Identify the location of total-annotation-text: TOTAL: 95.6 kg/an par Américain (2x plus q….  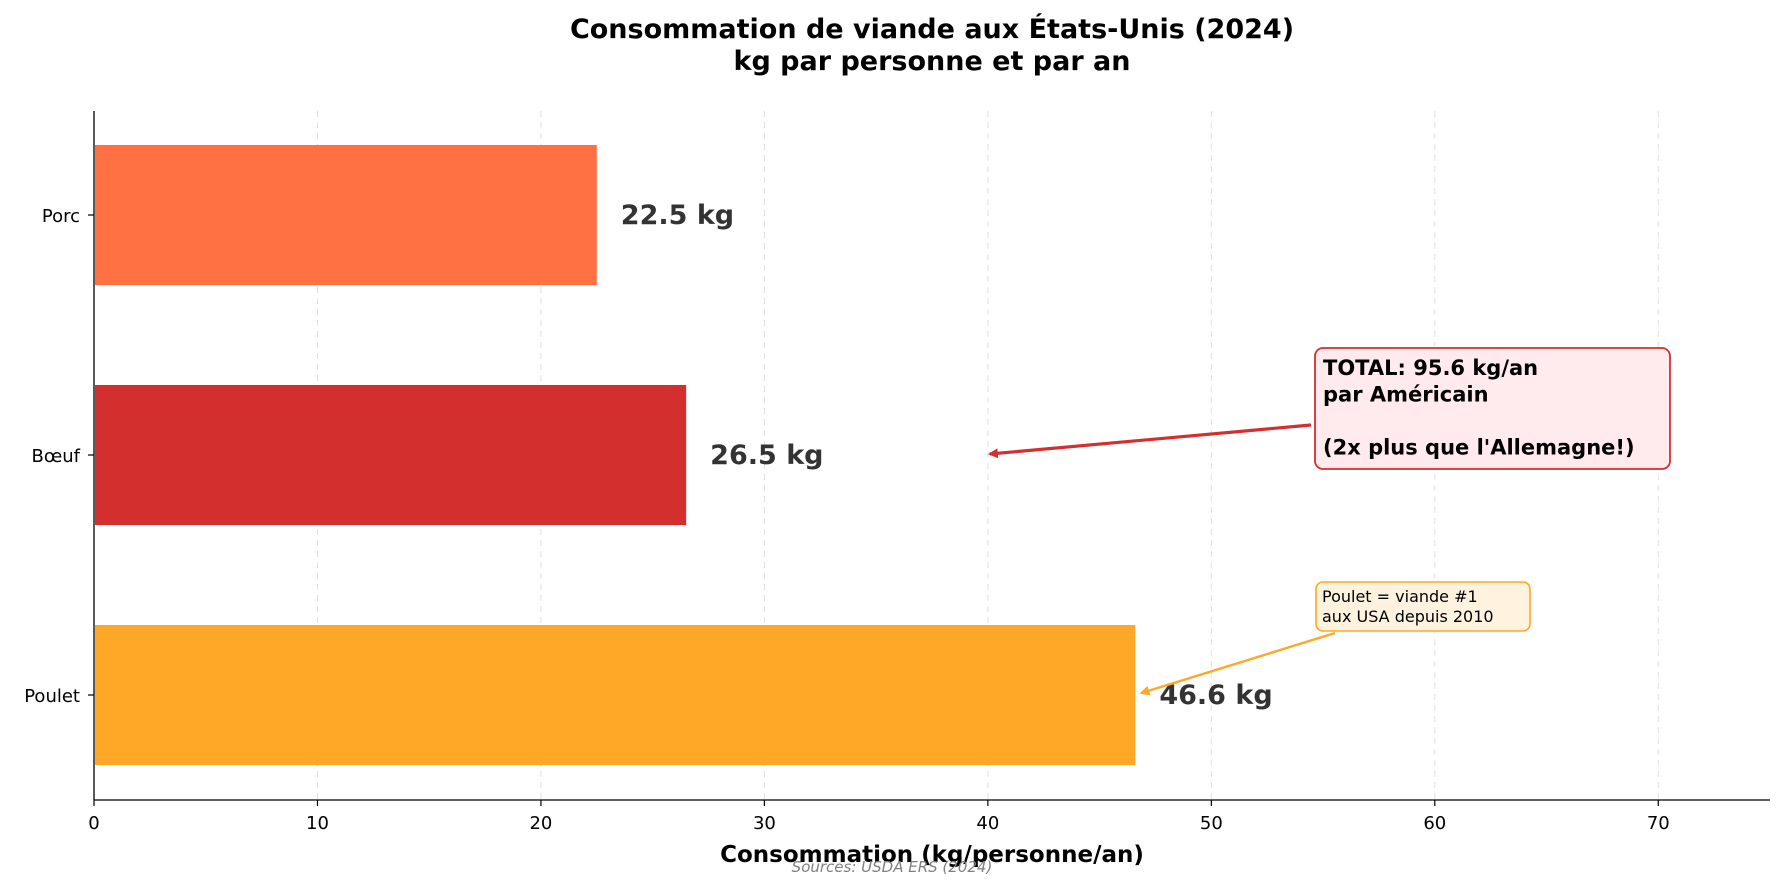
(1479, 408).